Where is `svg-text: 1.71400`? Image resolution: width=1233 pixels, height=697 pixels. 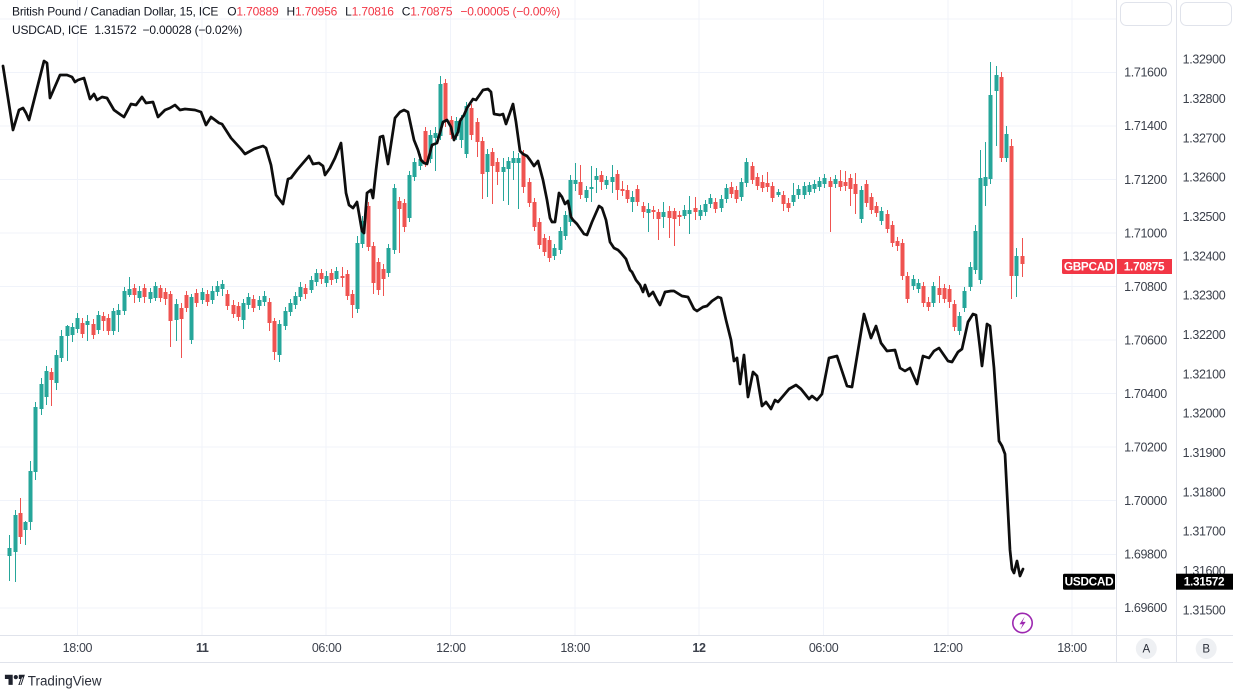
svg-text: 1.71400 is located at coordinates (1145, 126).